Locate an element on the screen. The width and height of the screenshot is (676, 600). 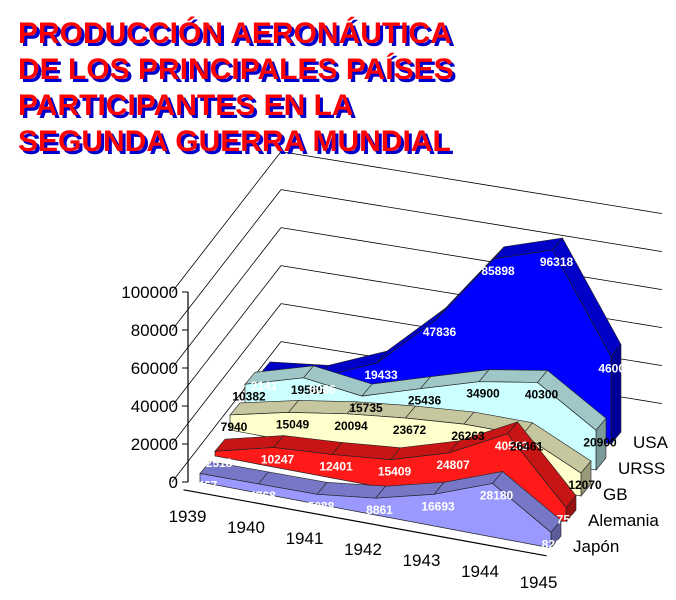
ribbon-front-face is located at coordinates (375, 511).